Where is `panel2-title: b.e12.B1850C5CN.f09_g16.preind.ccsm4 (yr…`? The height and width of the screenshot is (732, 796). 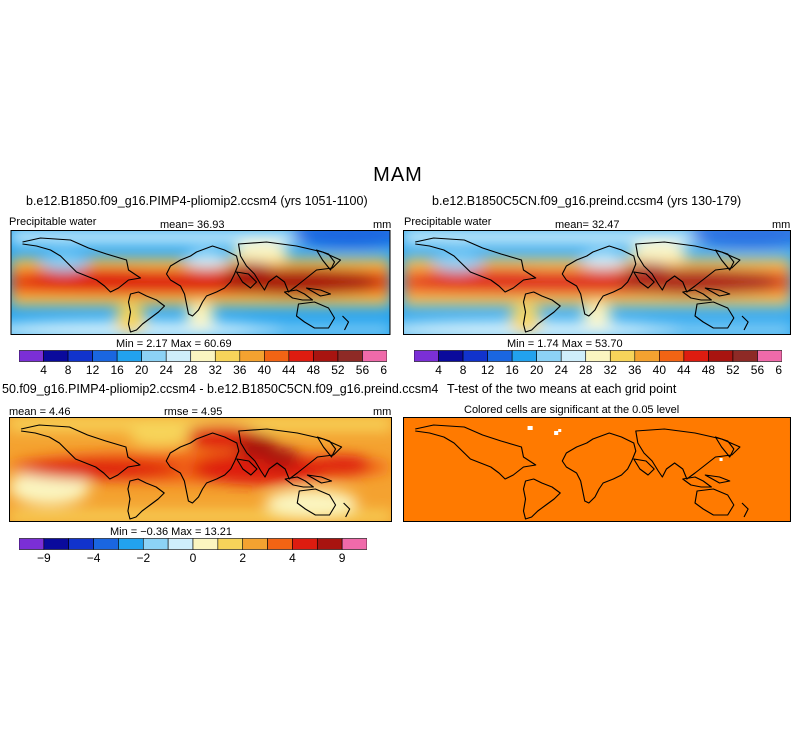
panel2-title: b.e12.B1850C5CN.f09_g16.preind.ccsm4 (yr… is located at coordinates (587, 201).